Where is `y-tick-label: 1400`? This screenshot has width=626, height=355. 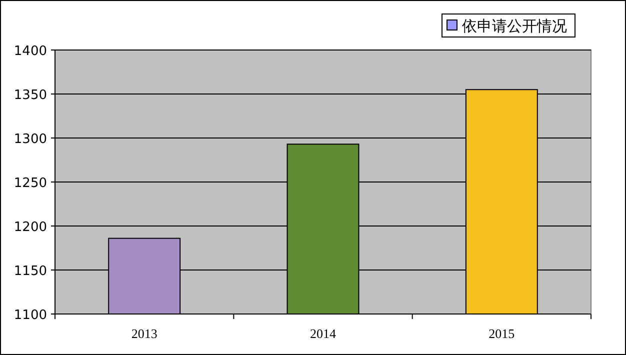
y-tick-label: 1400 is located at coordinates (30, 51).